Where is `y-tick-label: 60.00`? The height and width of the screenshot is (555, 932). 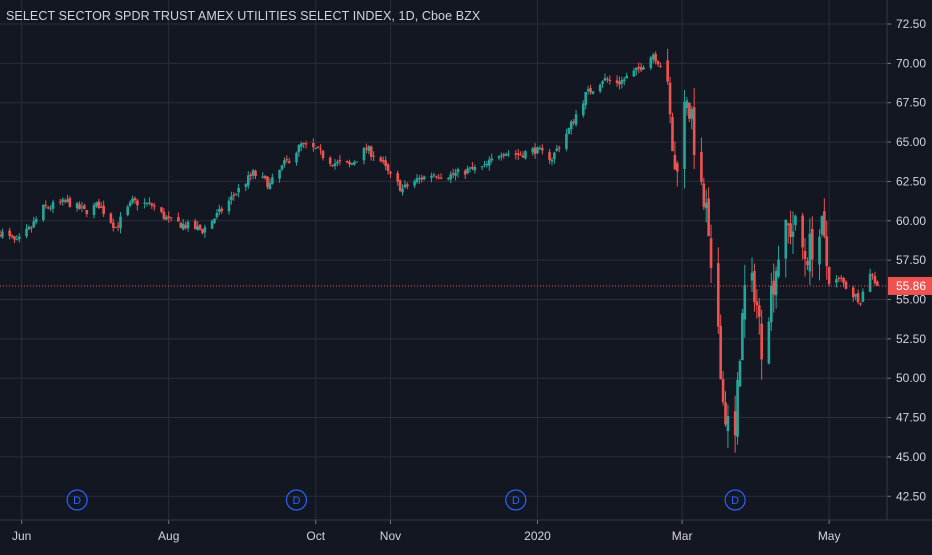 y-tick-label: 60.00 is located at coordinates (911, 221).